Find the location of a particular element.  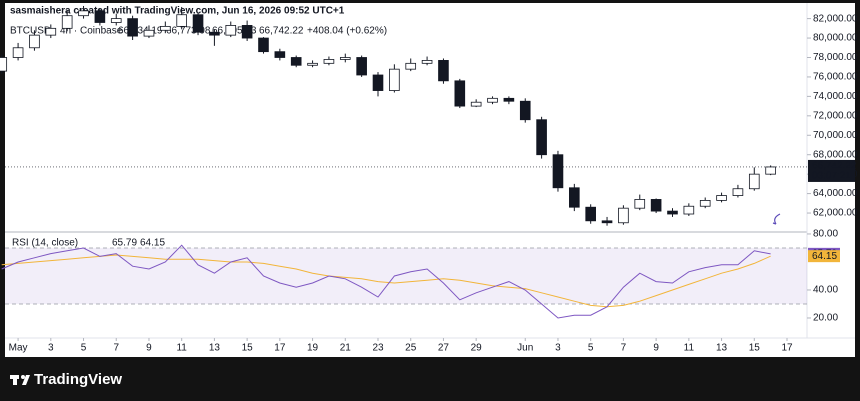

x-tick-label: 21 is located at coordinates (346, 348).